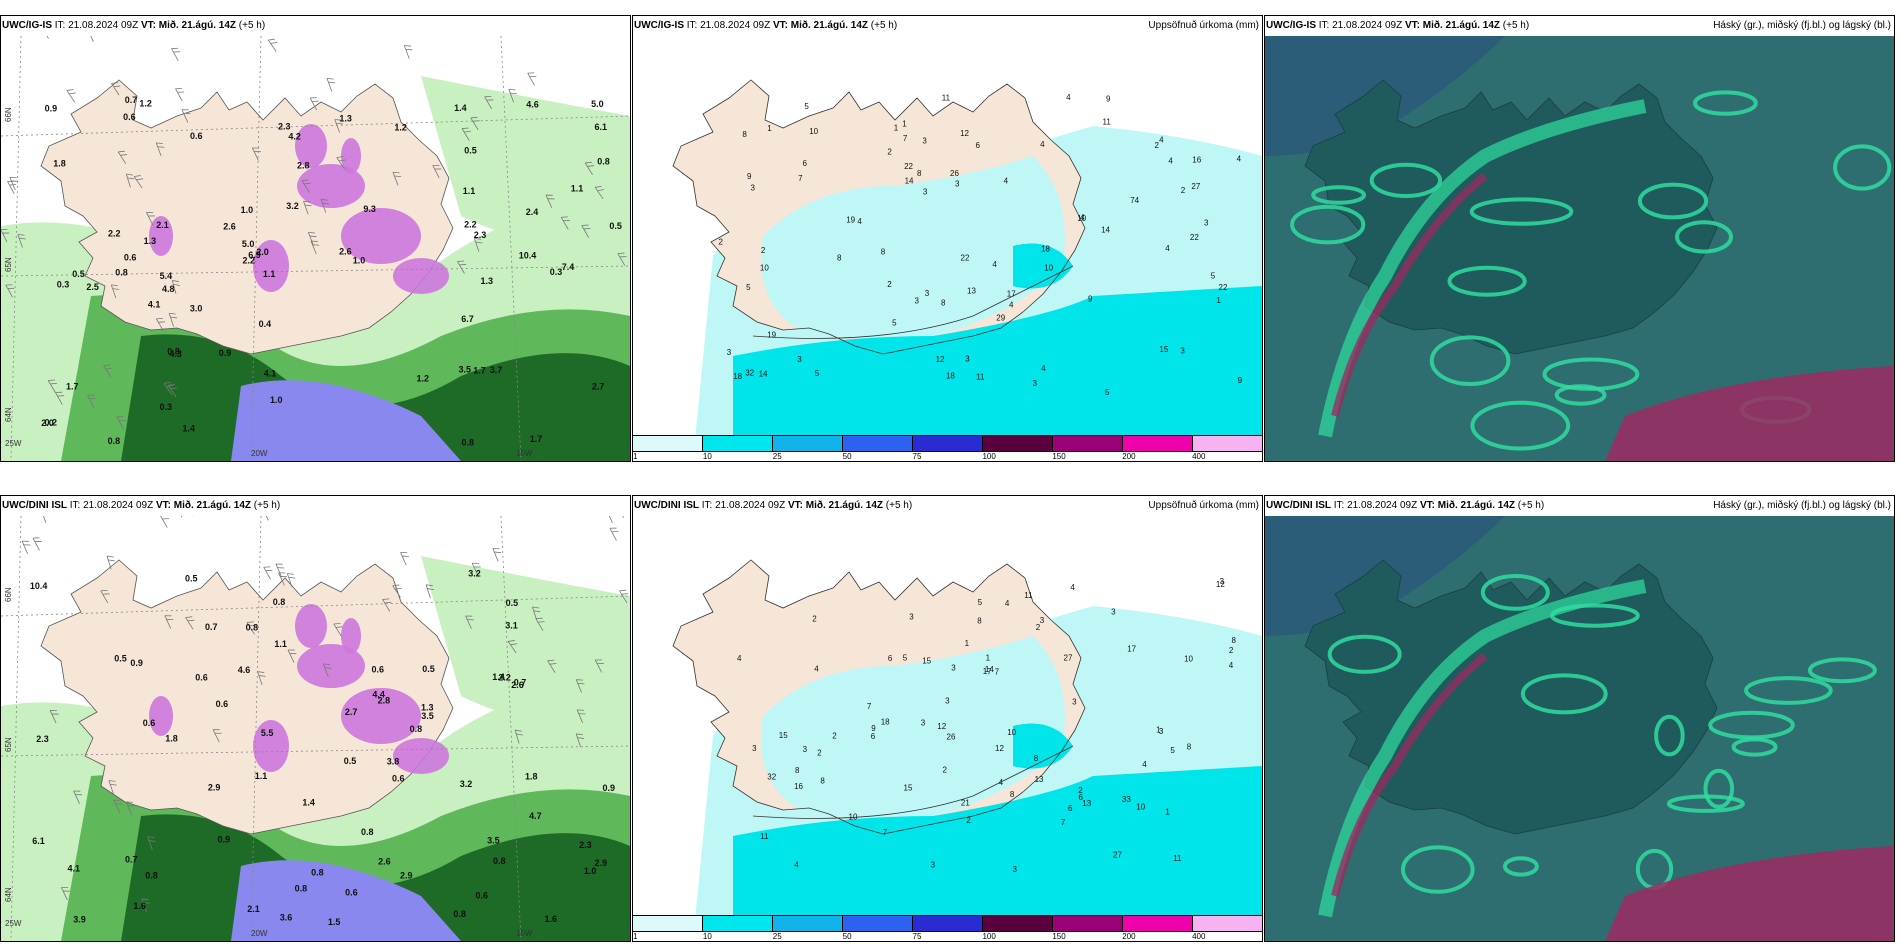 Image resolution: width=1900 pixels, height=950 pixels. Describe the element at coordinates (879, 217) in the screenshot. I see `coastline` at that location.